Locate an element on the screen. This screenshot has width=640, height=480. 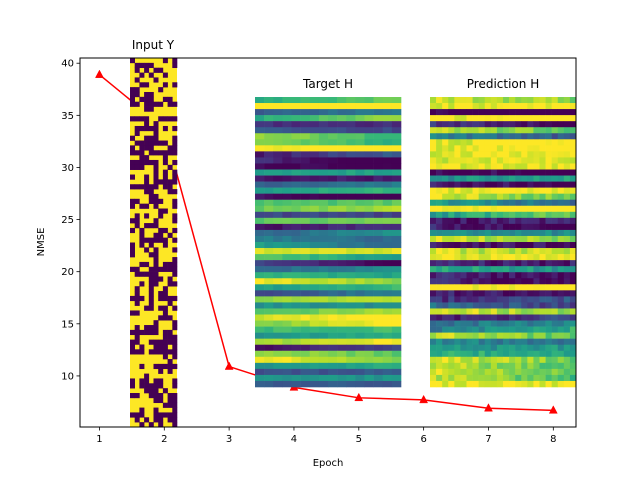
nmse-point is located at coordinates (488, 407).